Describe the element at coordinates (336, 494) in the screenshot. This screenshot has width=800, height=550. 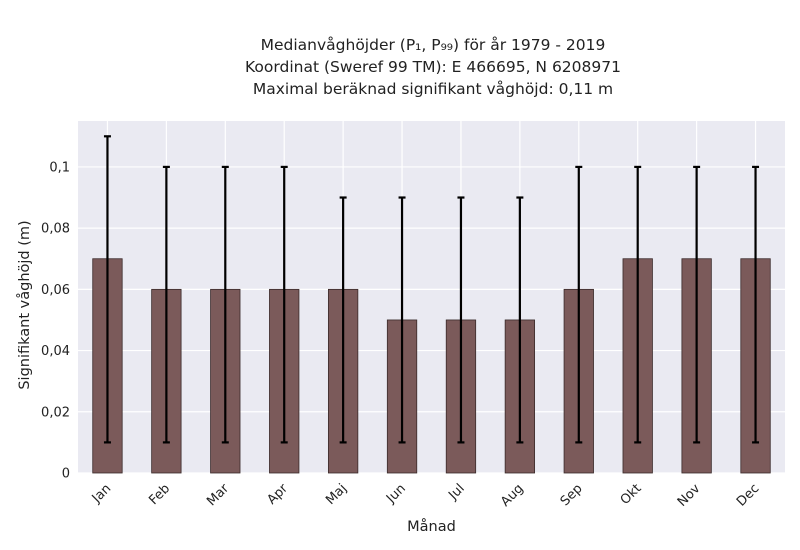
I see `x-tick-label-maj: Maj` at that location.